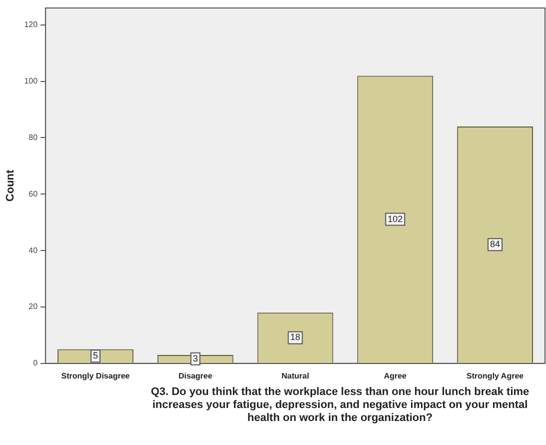 Image resolution: width=546 pixels, height=445 pixels. Describe the element at coordinates (395, 219) in the screenshot. I see `data-label: 102` at that location.